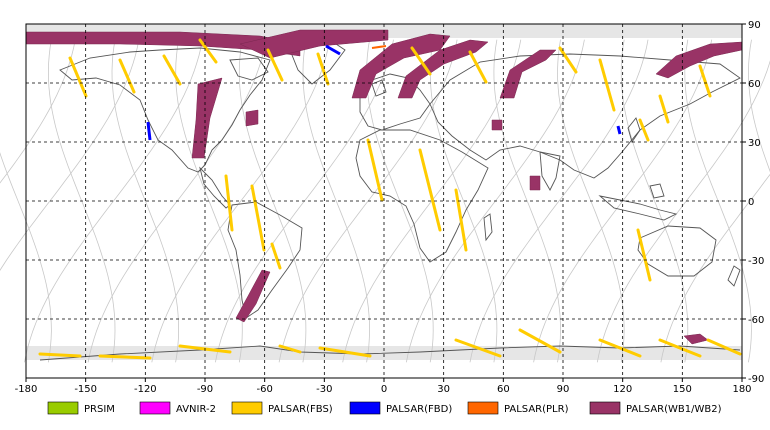  Describe the element at coordinates (756, 379) in the screenshot. I see `y-tick-label: -90` at that location.